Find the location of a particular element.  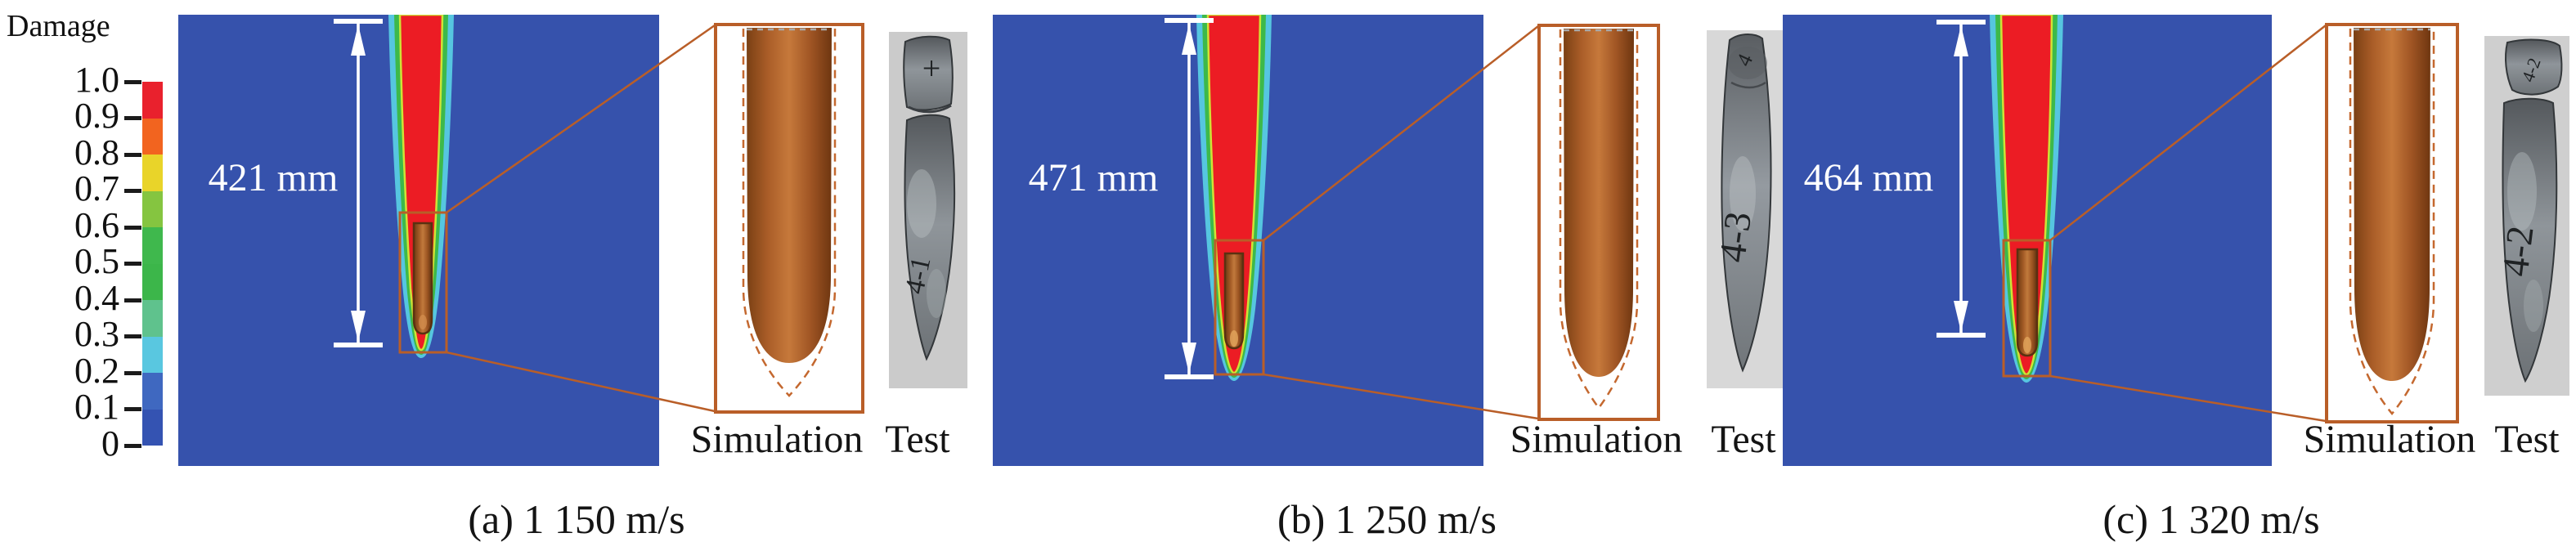

test-projectile-photo: + 4-1 is located at coordinates (928, 210).